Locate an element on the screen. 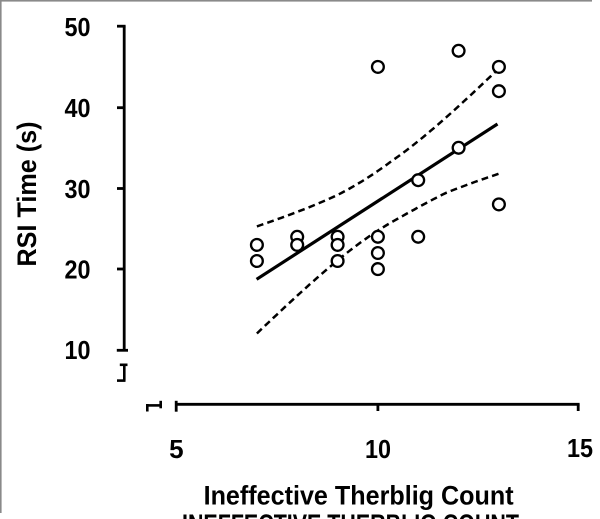  svg-text: INEFFECTIVE THERBLIG COUNT is located at coordinates (350, 514).